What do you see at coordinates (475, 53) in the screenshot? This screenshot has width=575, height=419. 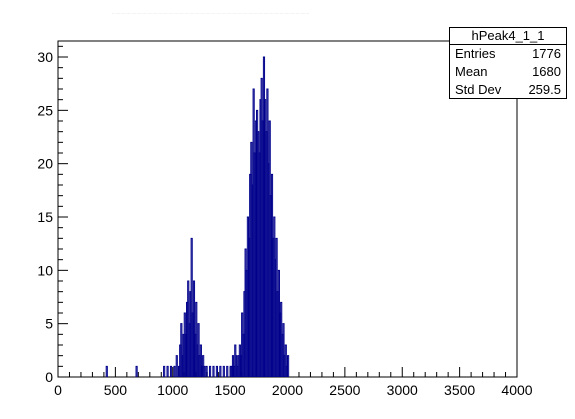 I see `stats-label: Entries` at bounding box center [475, 53].